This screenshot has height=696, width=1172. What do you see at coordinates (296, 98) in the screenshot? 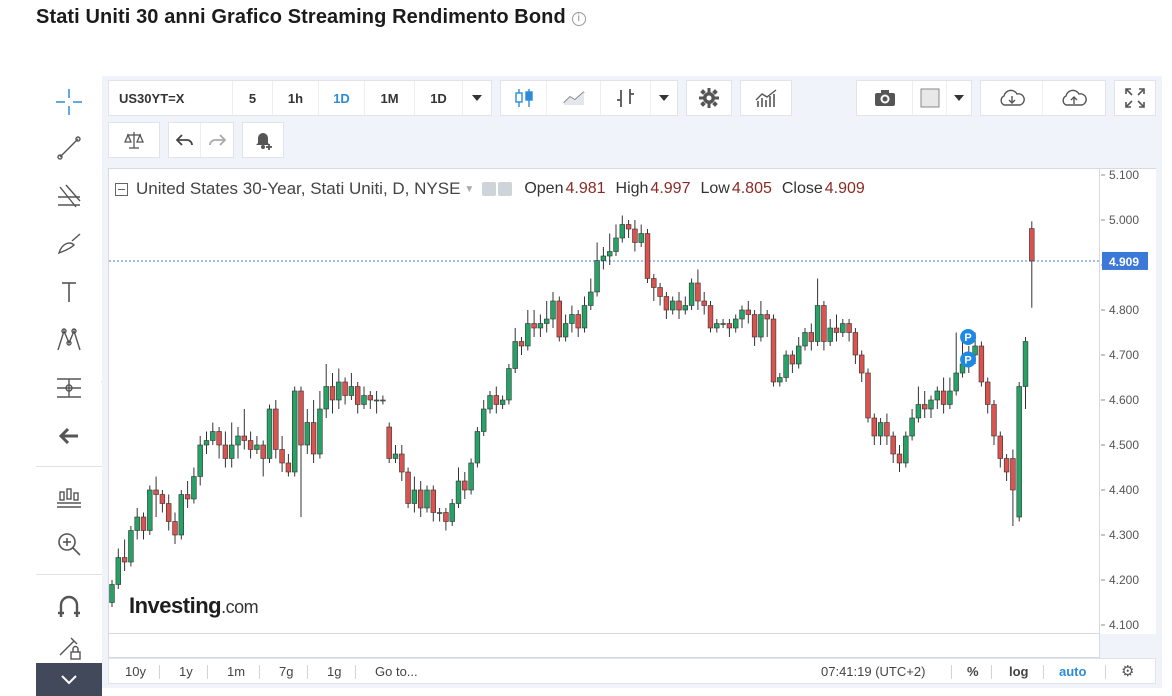
I see `interval-1h-button: 1h` at bounding box center [296, 98].